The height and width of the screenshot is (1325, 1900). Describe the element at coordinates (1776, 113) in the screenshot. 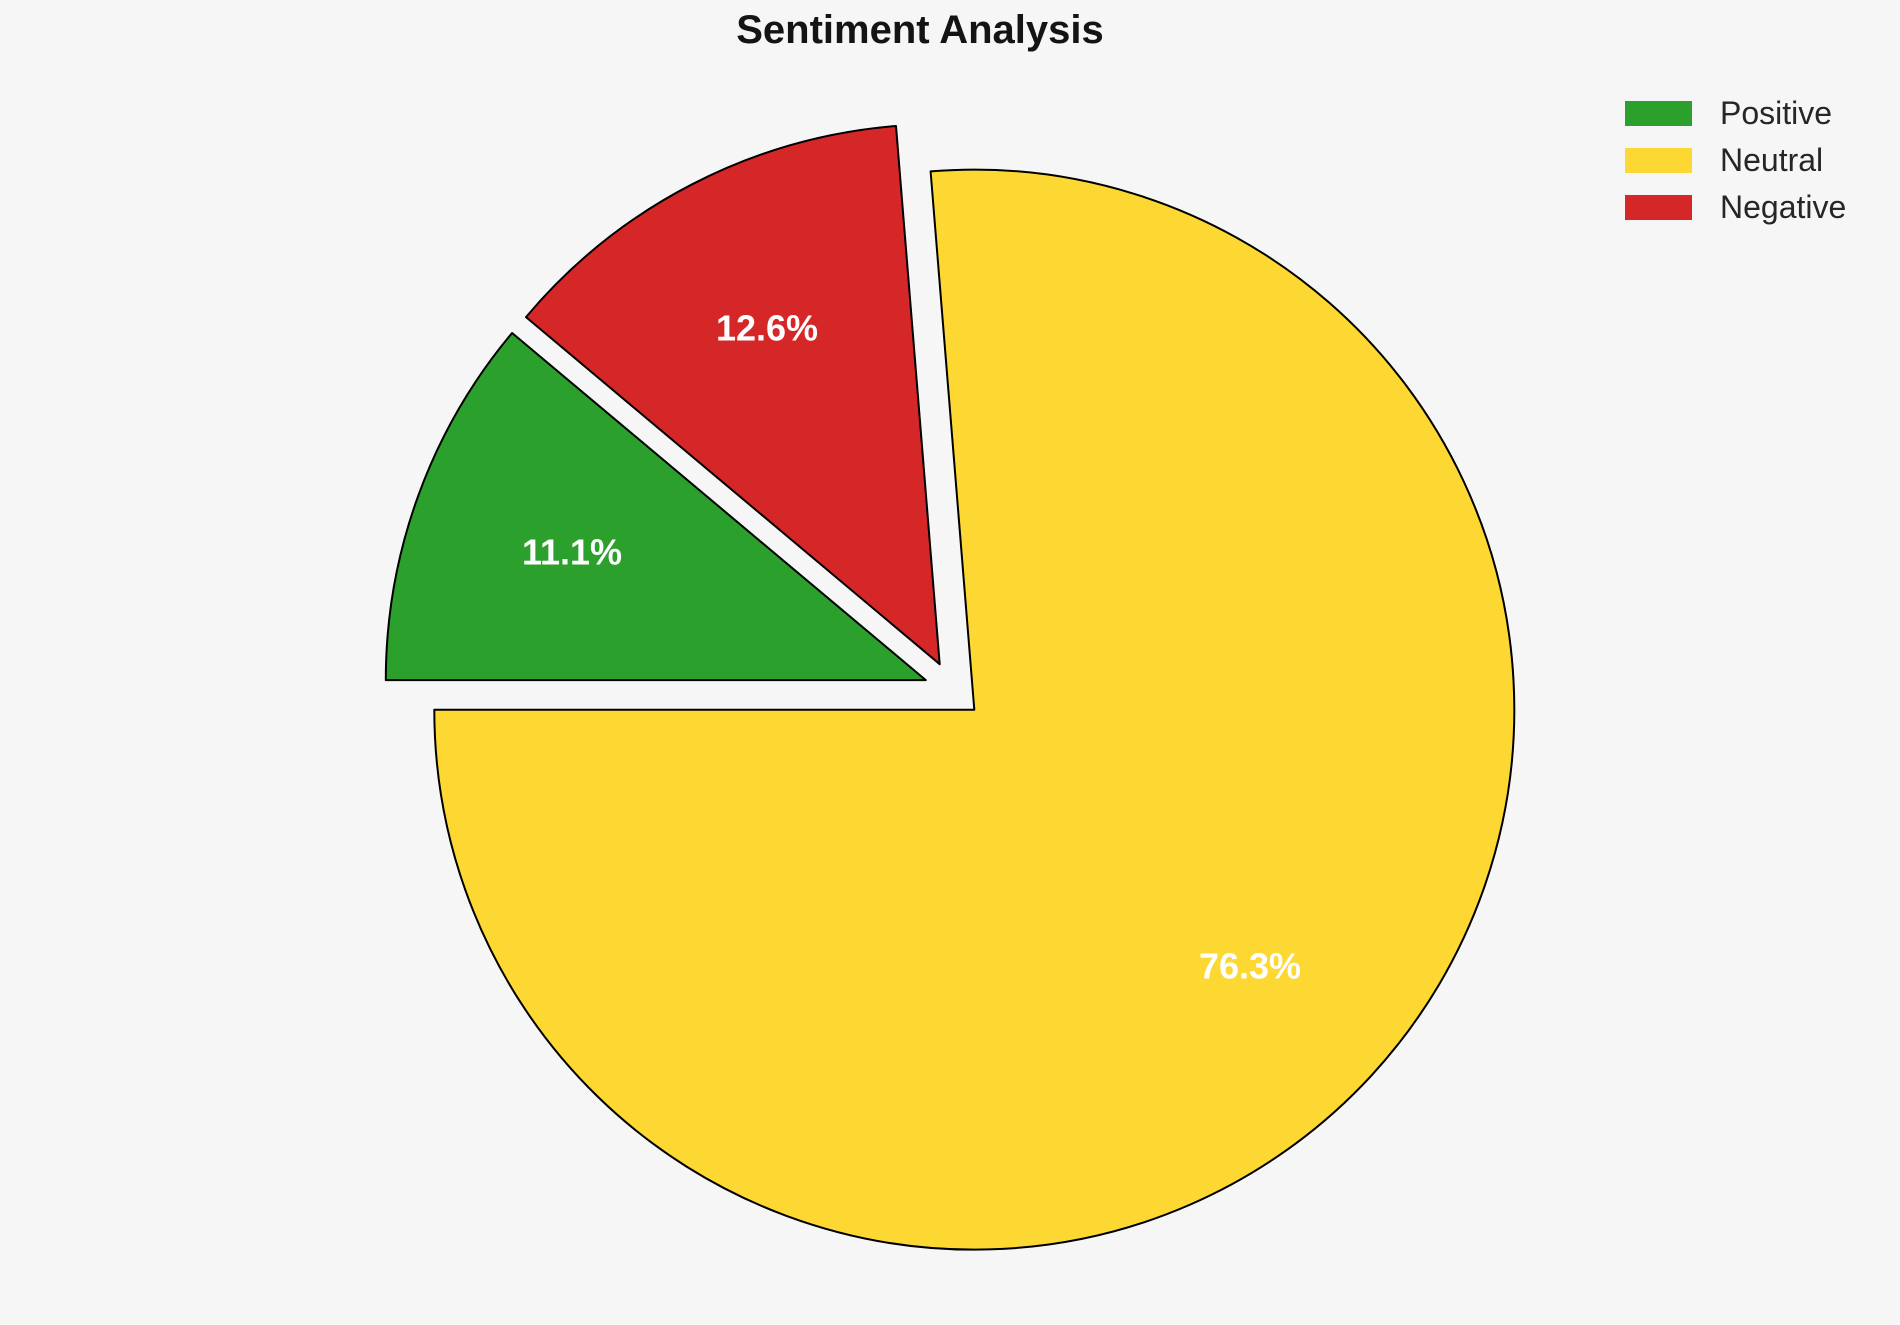

I see `legend-label-positive: Positive` at that location.